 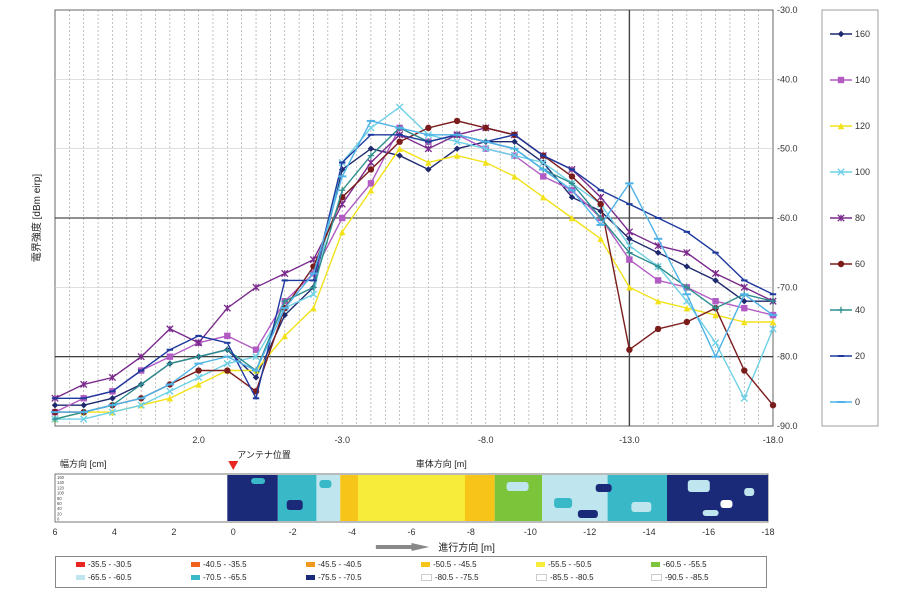 I want to click on x-tick-label: -18.0, so click(x=773, y=440).